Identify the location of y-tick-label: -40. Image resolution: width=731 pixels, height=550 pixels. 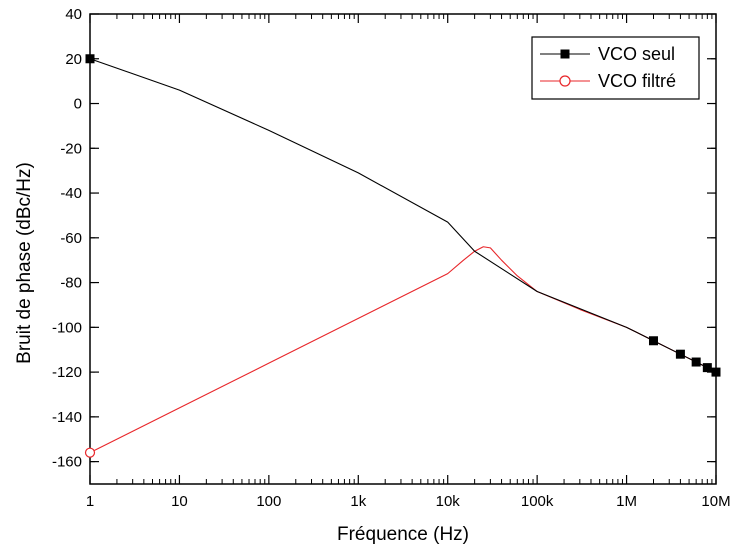
(71, 193).